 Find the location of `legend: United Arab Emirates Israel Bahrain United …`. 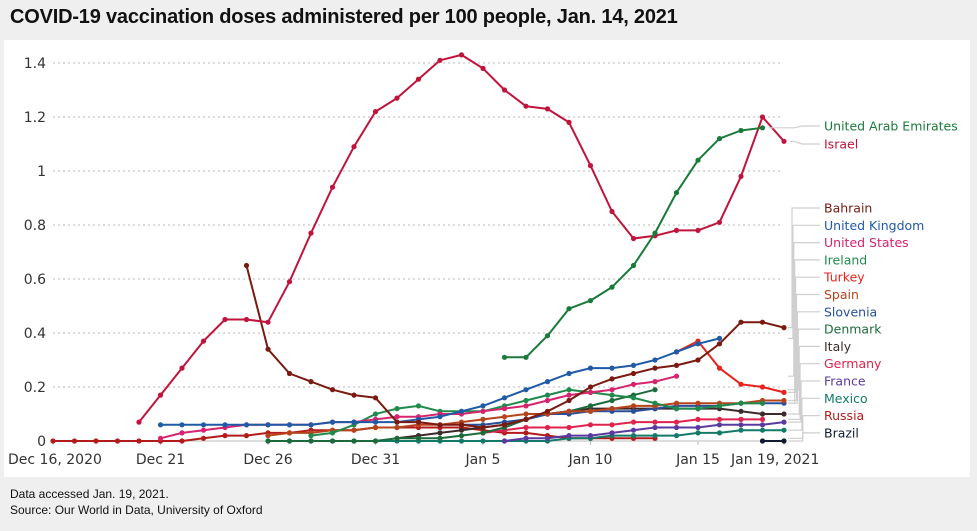

legend: United Arab Emirates Israel Bahrain United … is located at coordinates (863, 280).